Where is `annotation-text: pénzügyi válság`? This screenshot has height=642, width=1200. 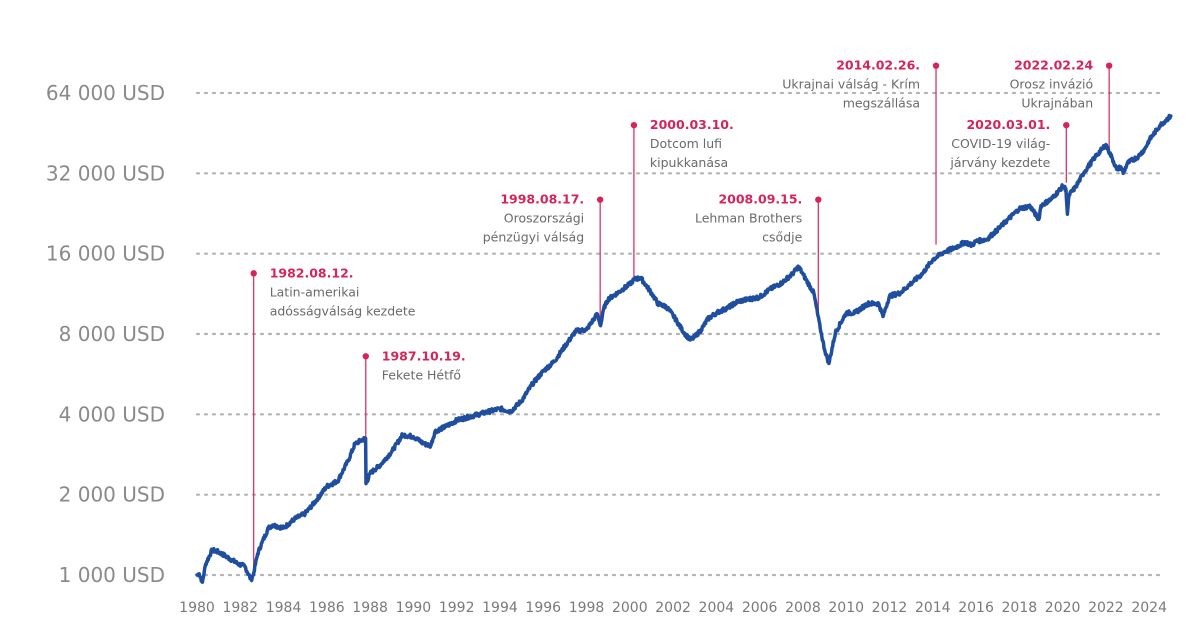
annotation-text: pénzügyi válság is located at coordinates (533, 237).